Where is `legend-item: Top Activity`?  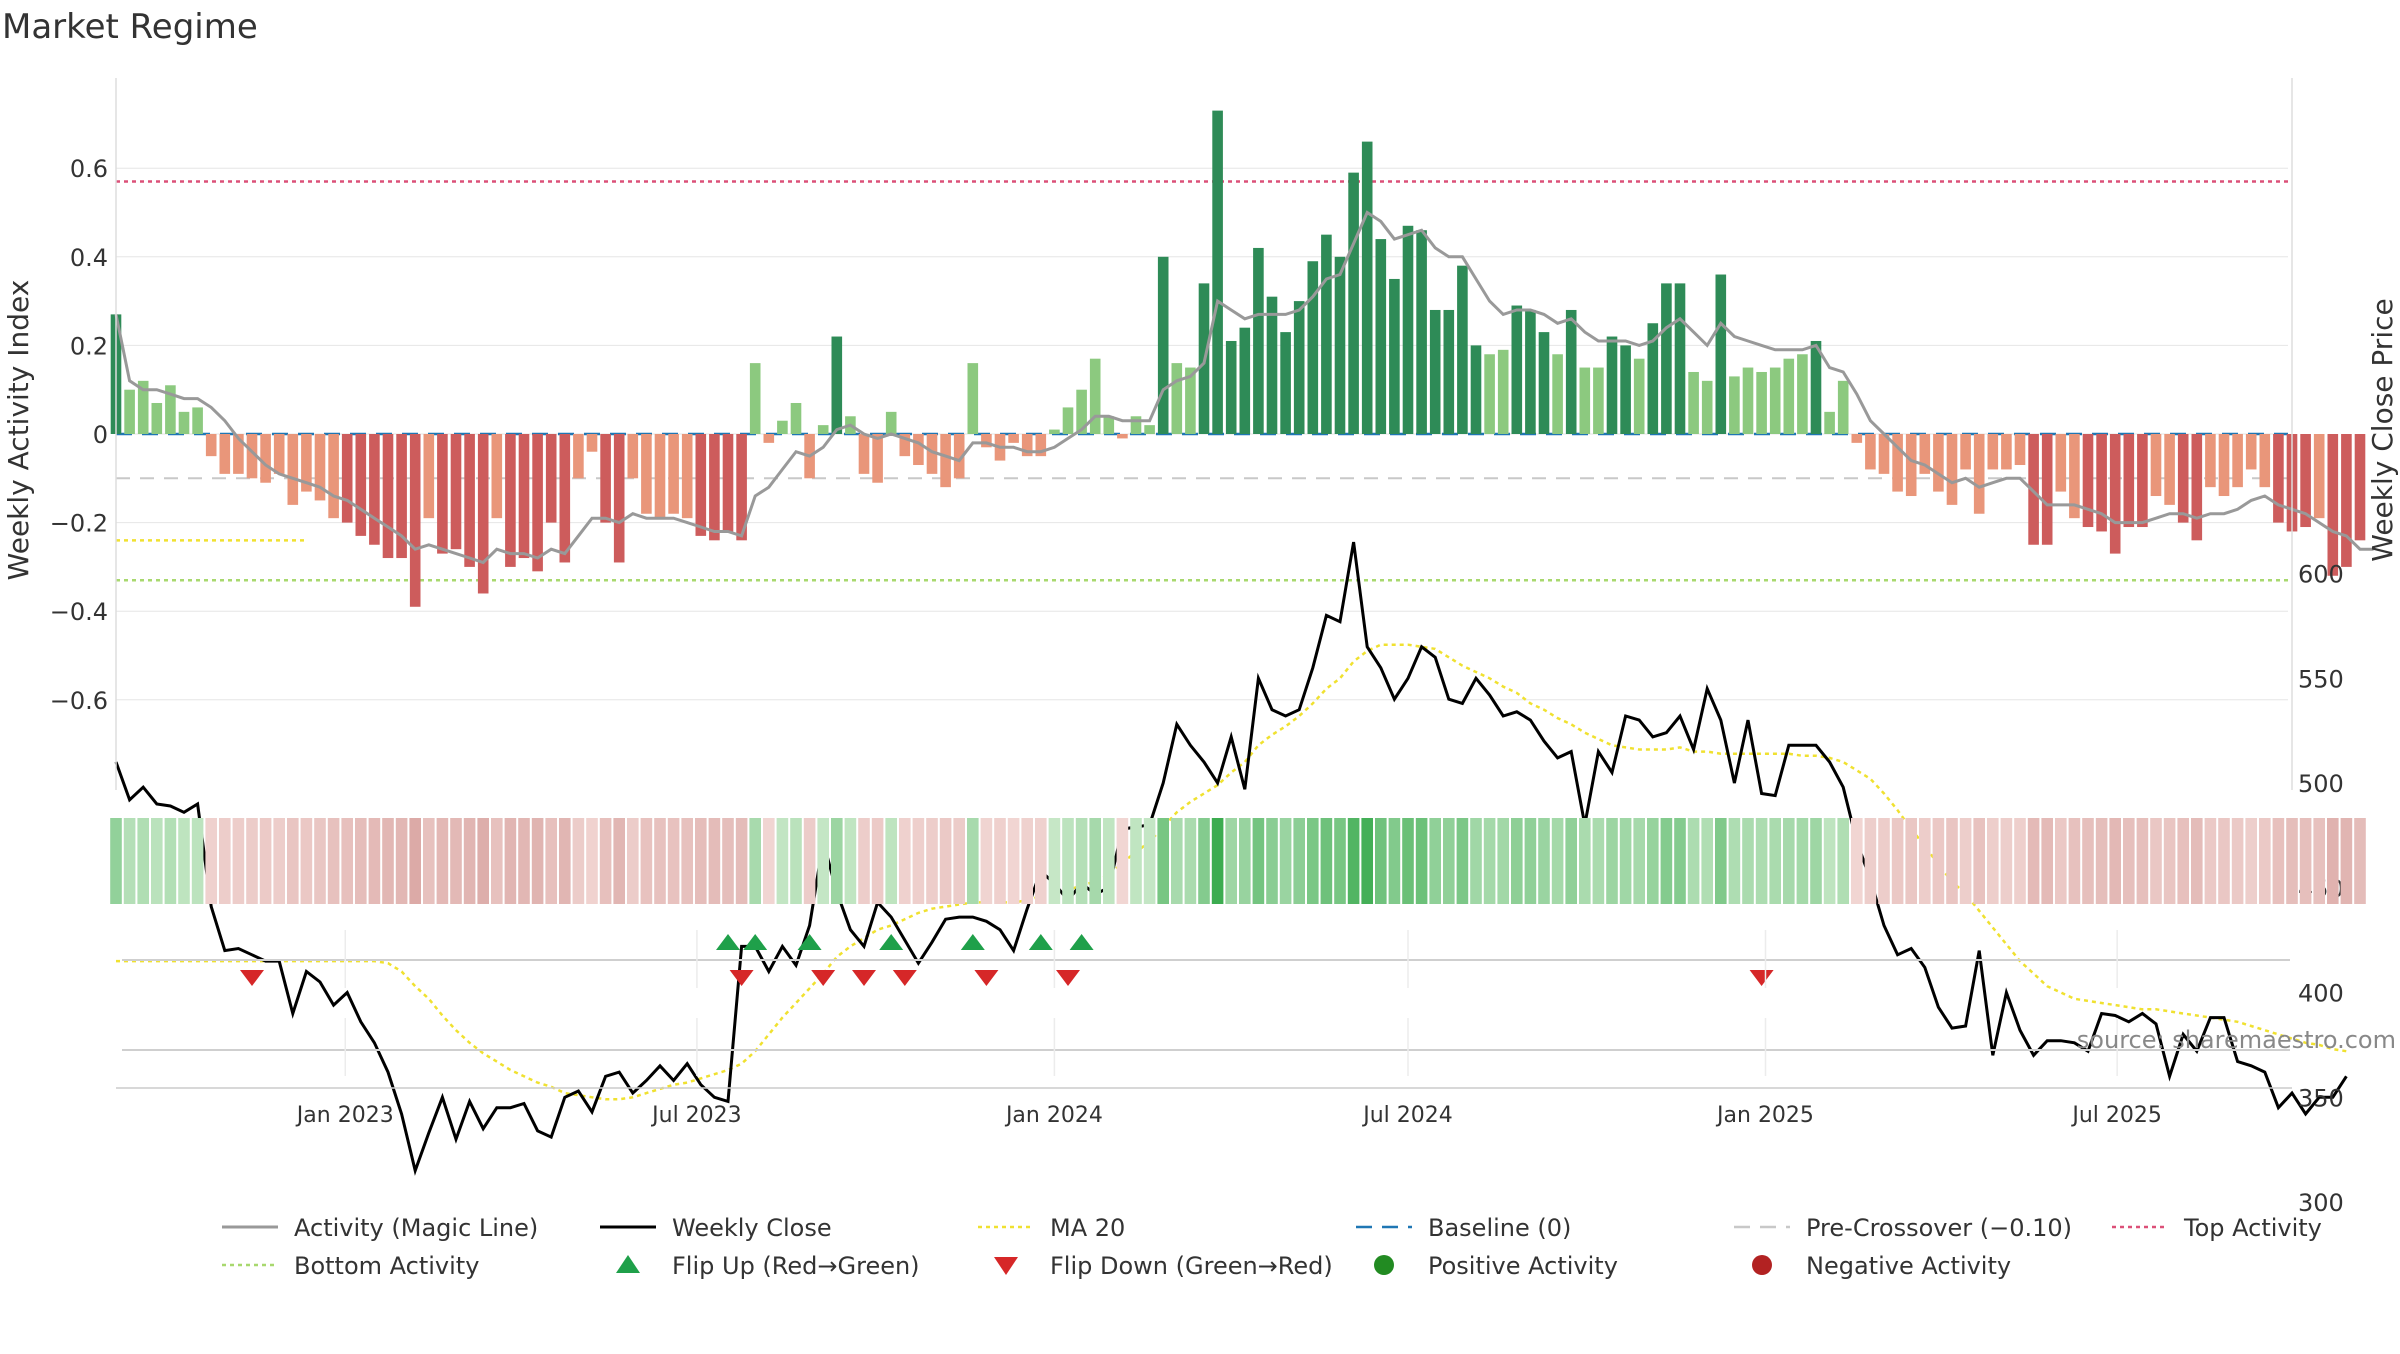 legend-item: Top Activity is located at coordinates (2217, 1228).